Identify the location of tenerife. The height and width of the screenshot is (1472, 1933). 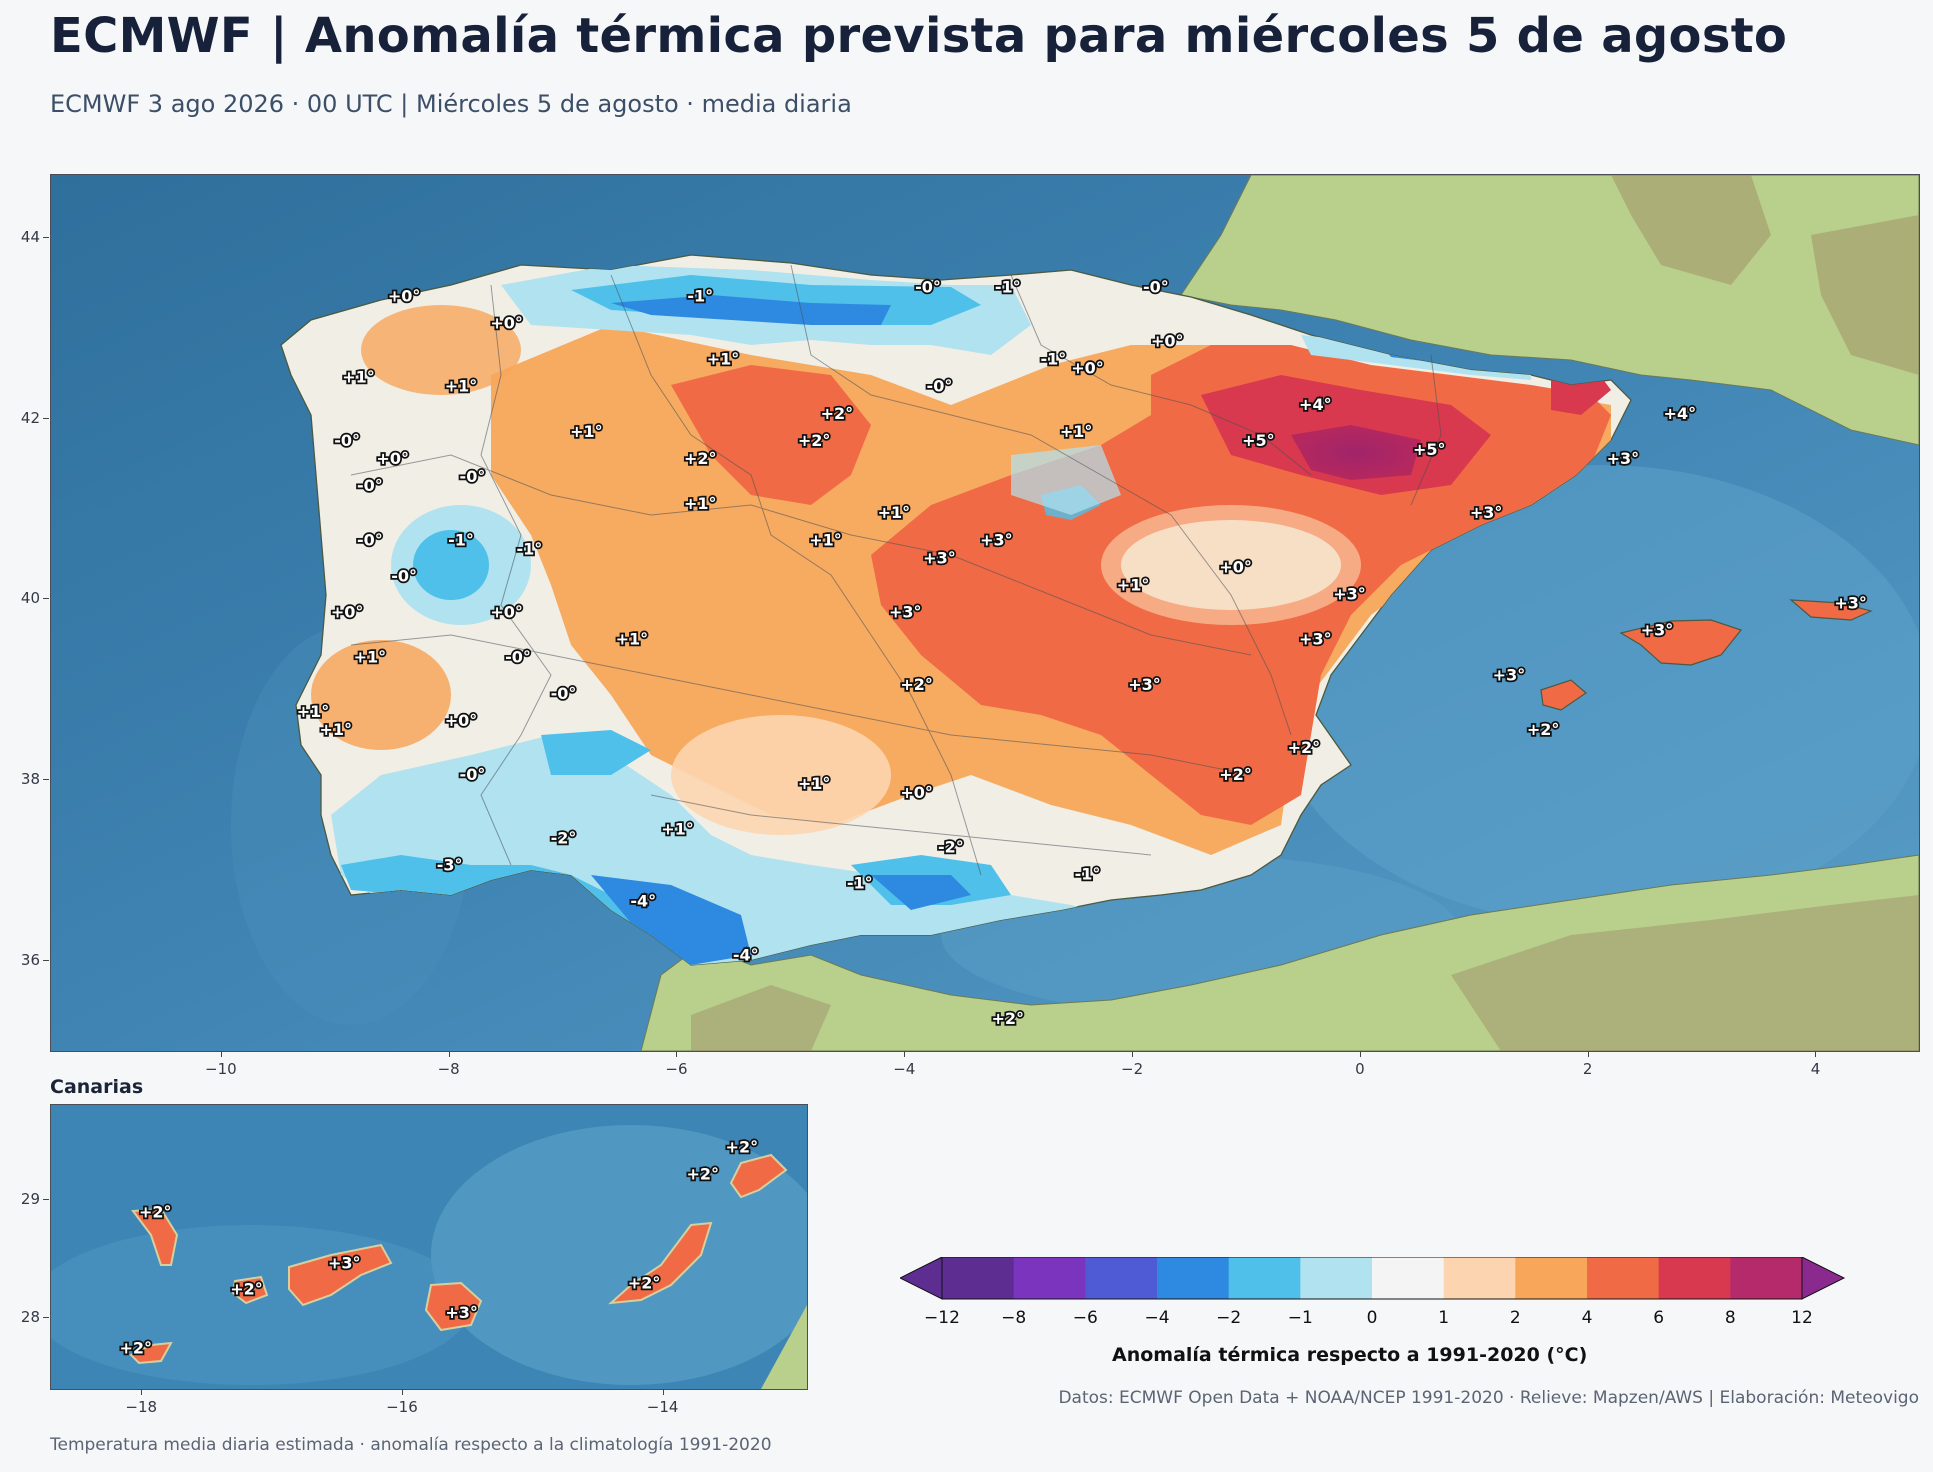
(340, 1275).